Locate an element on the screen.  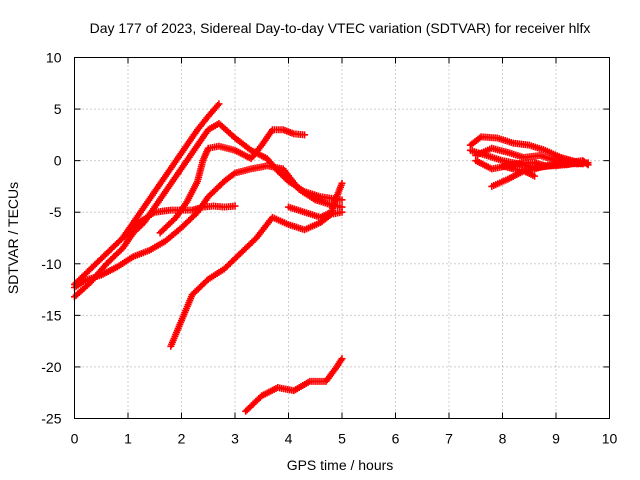
y-axis-label: SDTVAR / TECUs is located at coordinates (13, 238).